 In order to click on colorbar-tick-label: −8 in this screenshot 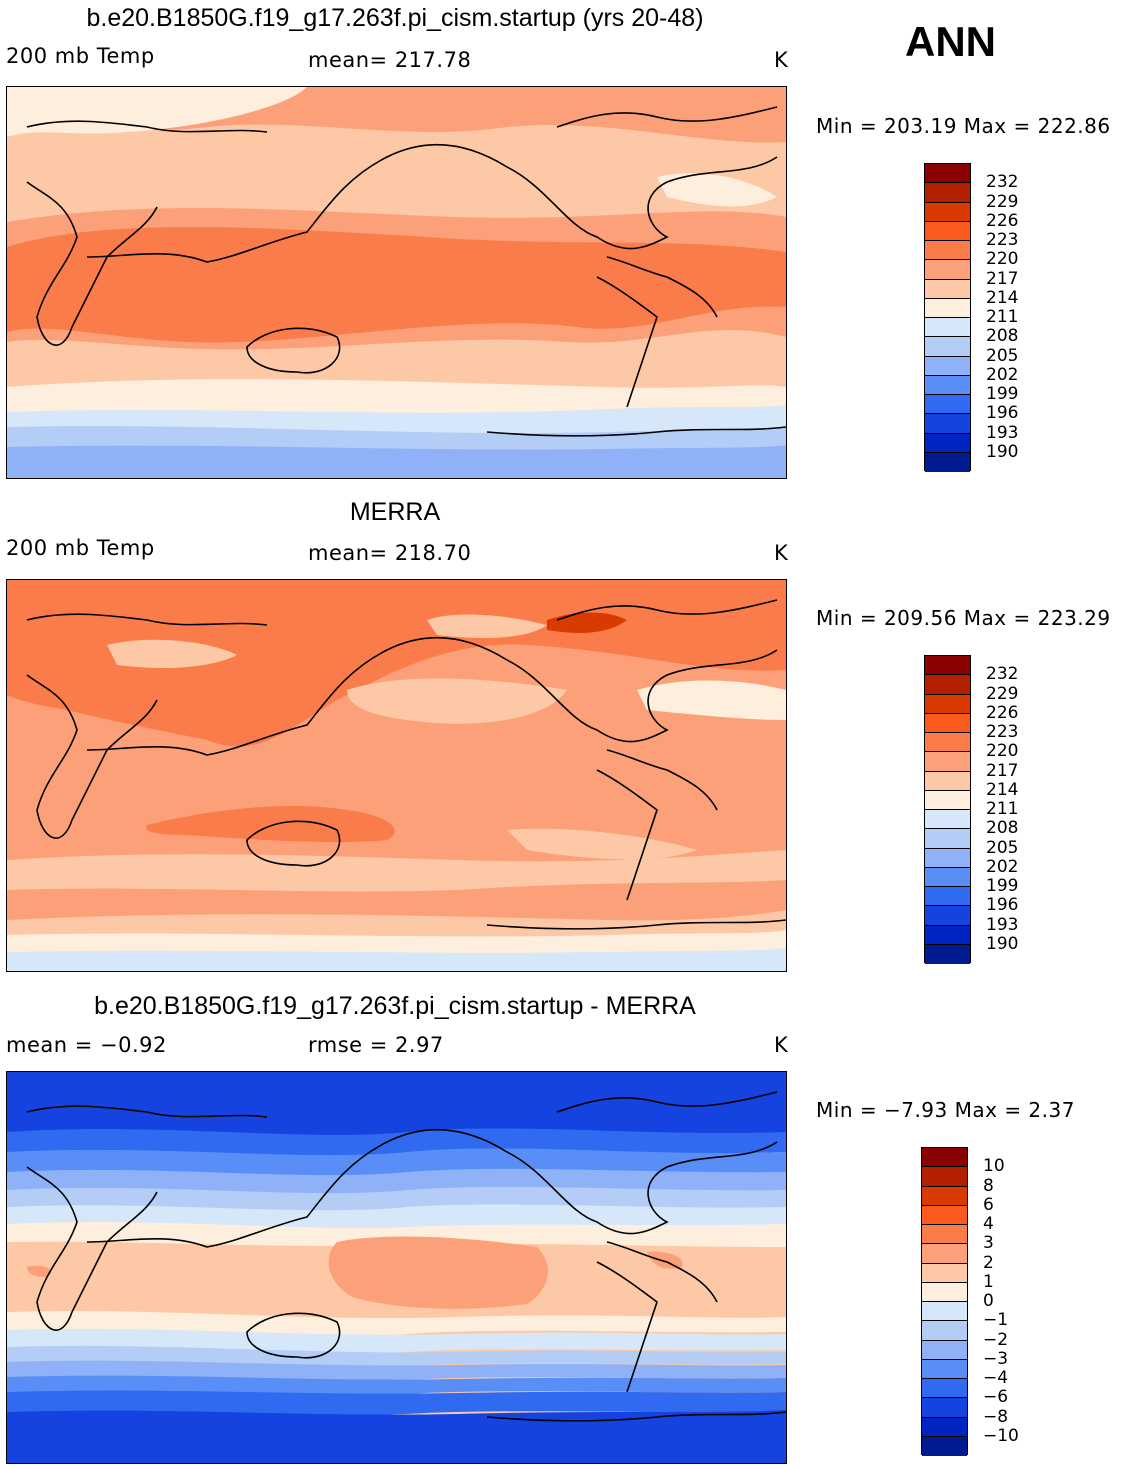, I will do `click(996, 1416)`.